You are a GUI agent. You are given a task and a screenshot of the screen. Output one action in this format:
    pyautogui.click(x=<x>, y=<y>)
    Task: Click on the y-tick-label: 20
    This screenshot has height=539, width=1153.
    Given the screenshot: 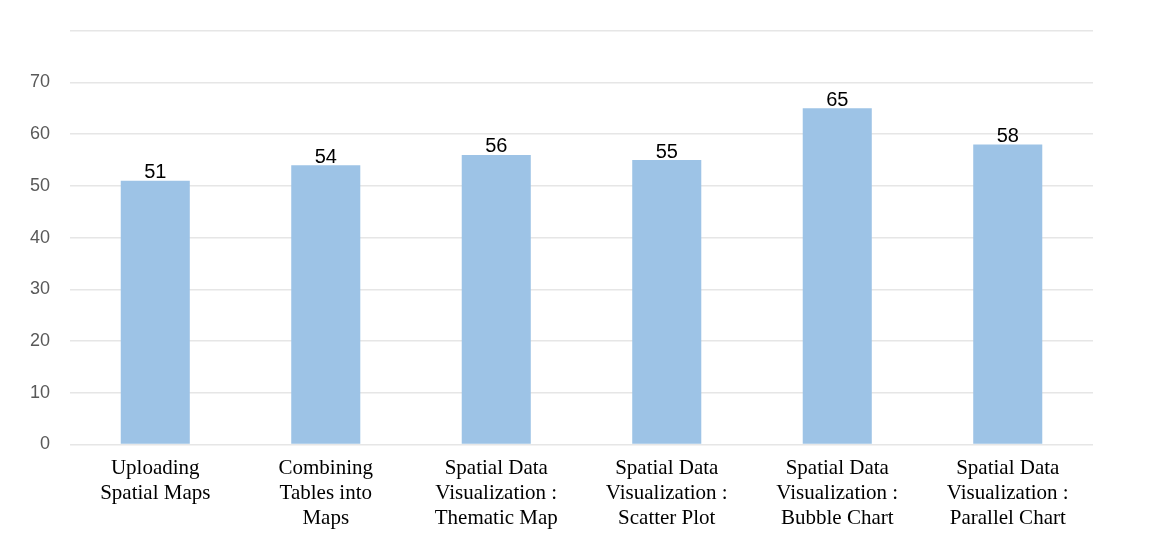 What is the action you would take?
    pyautogui.click(x=40, y=339)
    